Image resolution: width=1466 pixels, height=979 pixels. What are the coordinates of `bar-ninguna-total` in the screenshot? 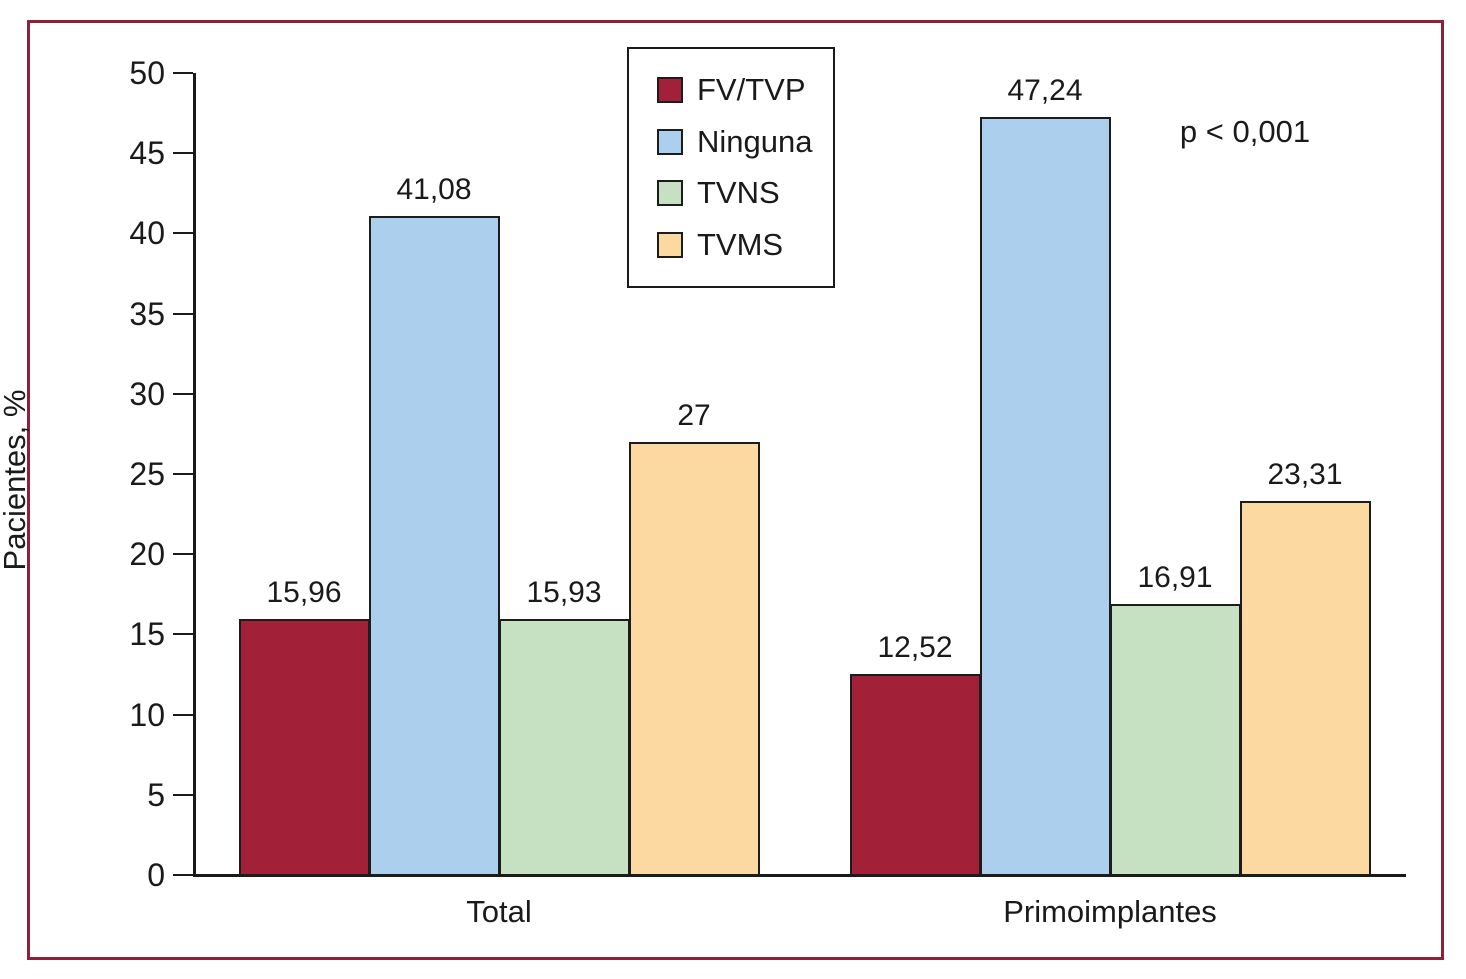 It's located at (434, 546).